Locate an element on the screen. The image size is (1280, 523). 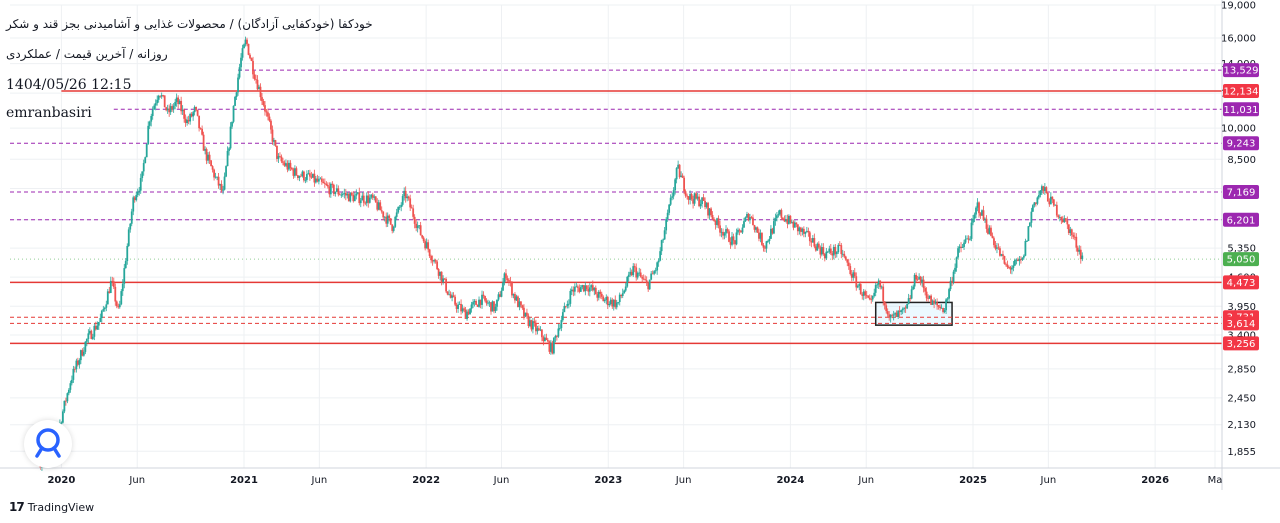
price-badge-label: 3,614 is located at coordinates (1241, 324).